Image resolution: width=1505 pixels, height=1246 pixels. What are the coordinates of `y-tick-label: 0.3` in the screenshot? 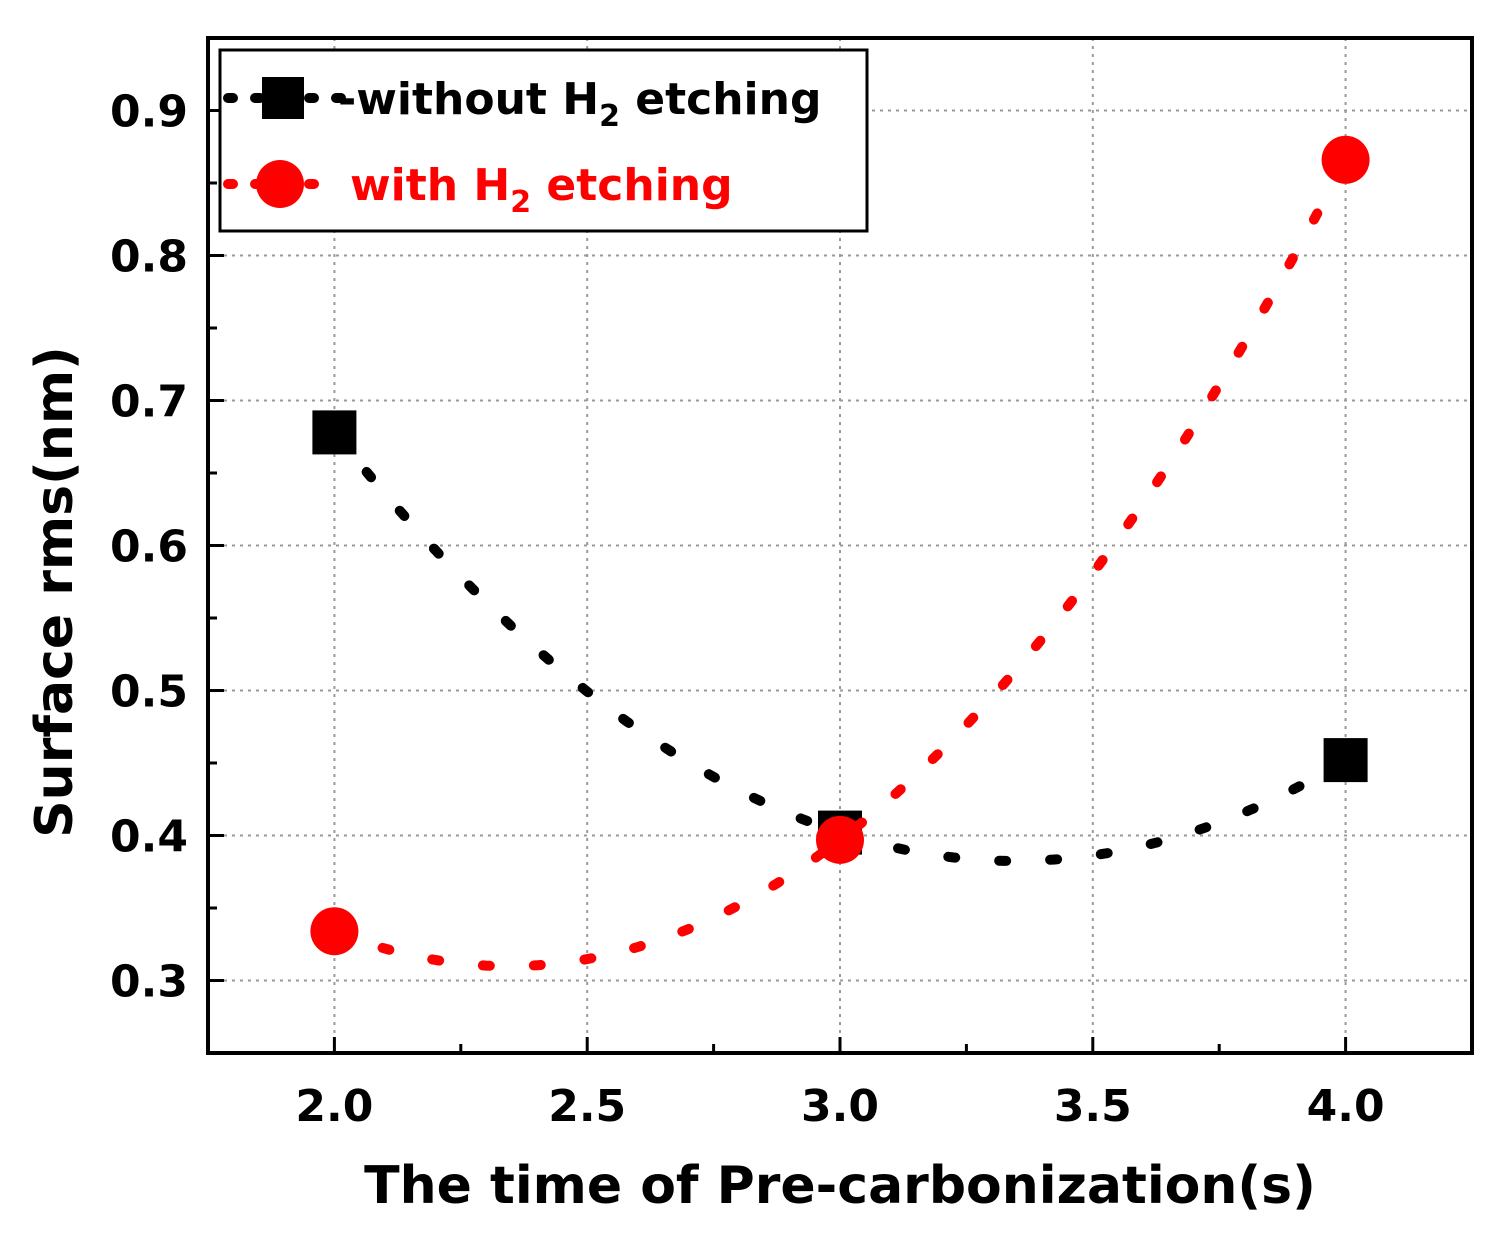 It's located at (149, 982).